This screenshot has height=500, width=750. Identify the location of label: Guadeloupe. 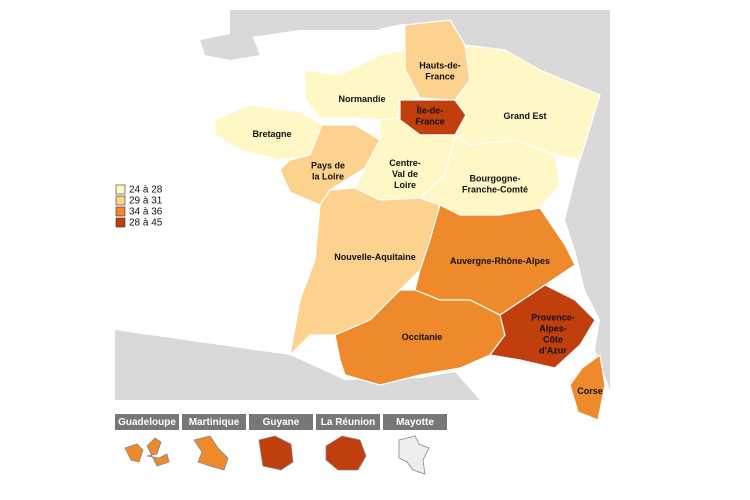
(147, 422).